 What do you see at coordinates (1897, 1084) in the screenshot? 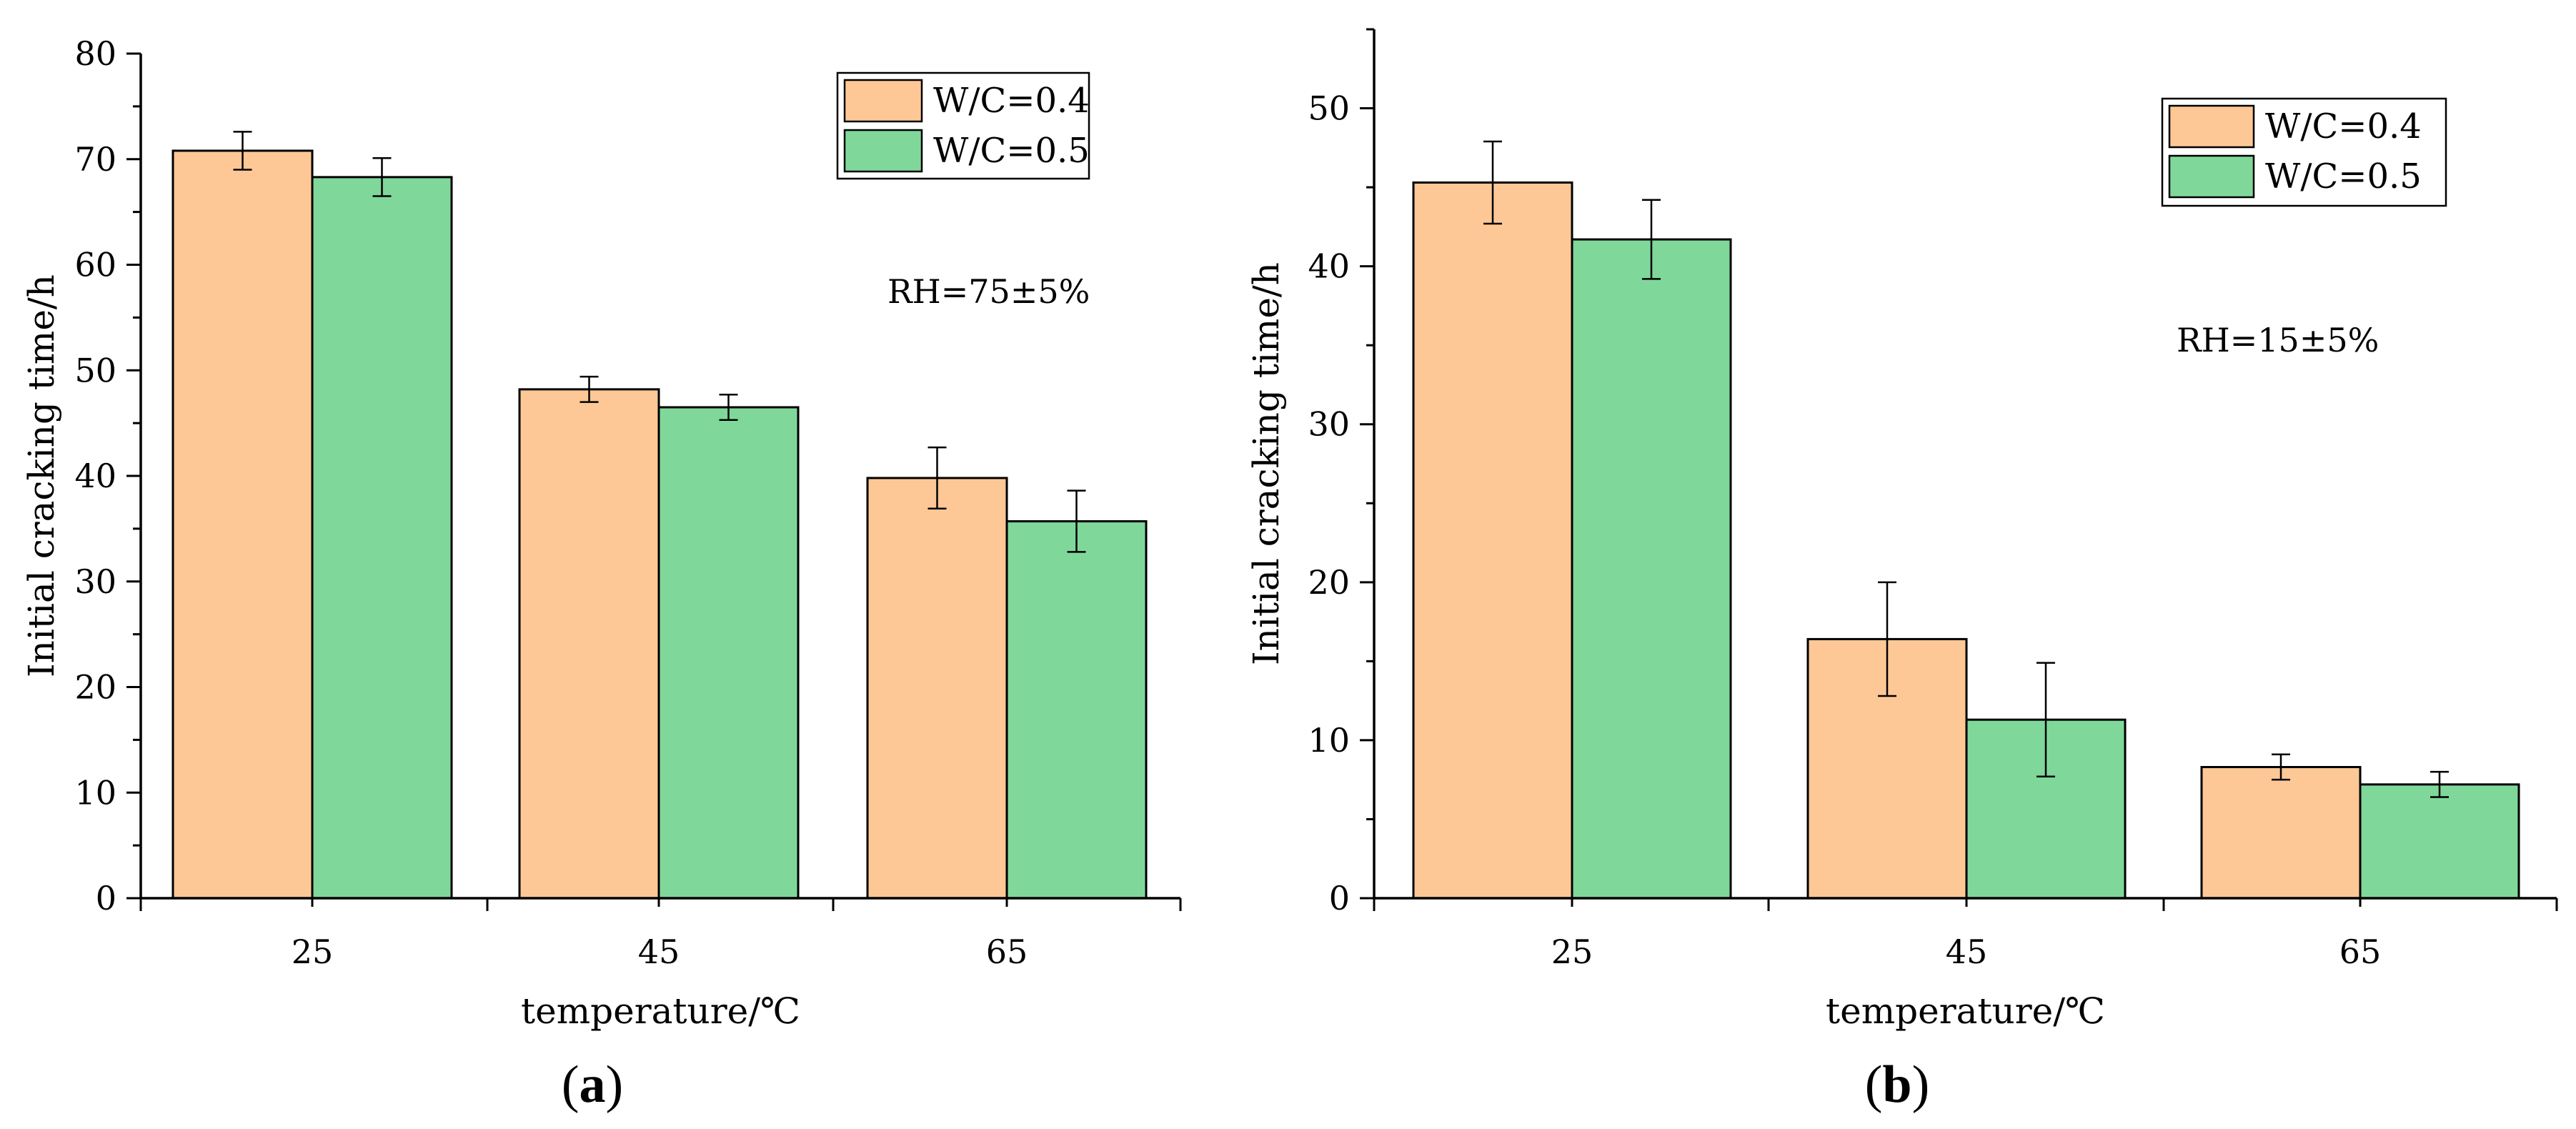
I see `panel-label: (b)` at bounding box center [1897, 1084].